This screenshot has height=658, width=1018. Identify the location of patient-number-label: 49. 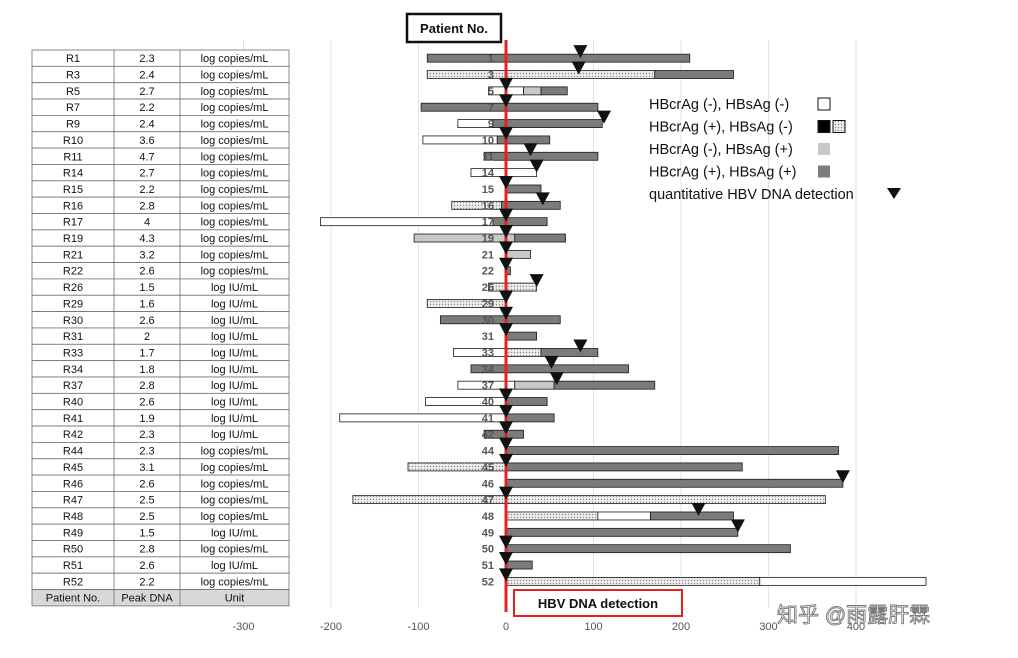
(488, 533).